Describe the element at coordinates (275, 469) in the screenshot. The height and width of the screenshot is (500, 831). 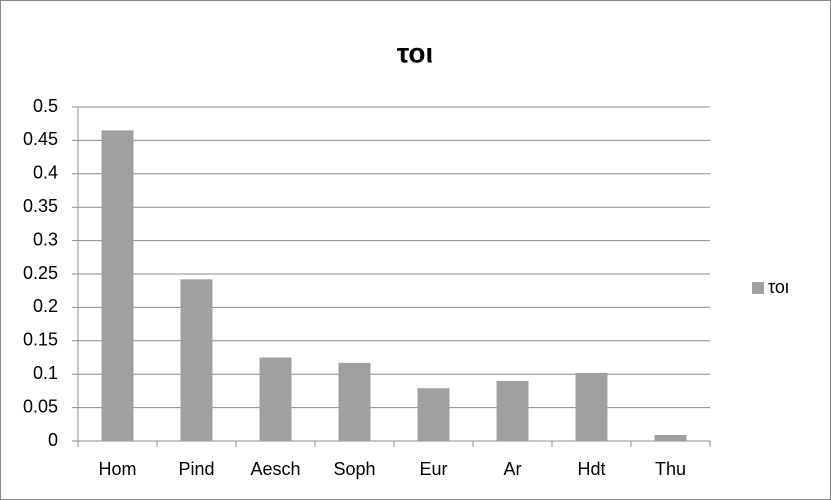
I see `x-tick-label: Aesch` at that location.